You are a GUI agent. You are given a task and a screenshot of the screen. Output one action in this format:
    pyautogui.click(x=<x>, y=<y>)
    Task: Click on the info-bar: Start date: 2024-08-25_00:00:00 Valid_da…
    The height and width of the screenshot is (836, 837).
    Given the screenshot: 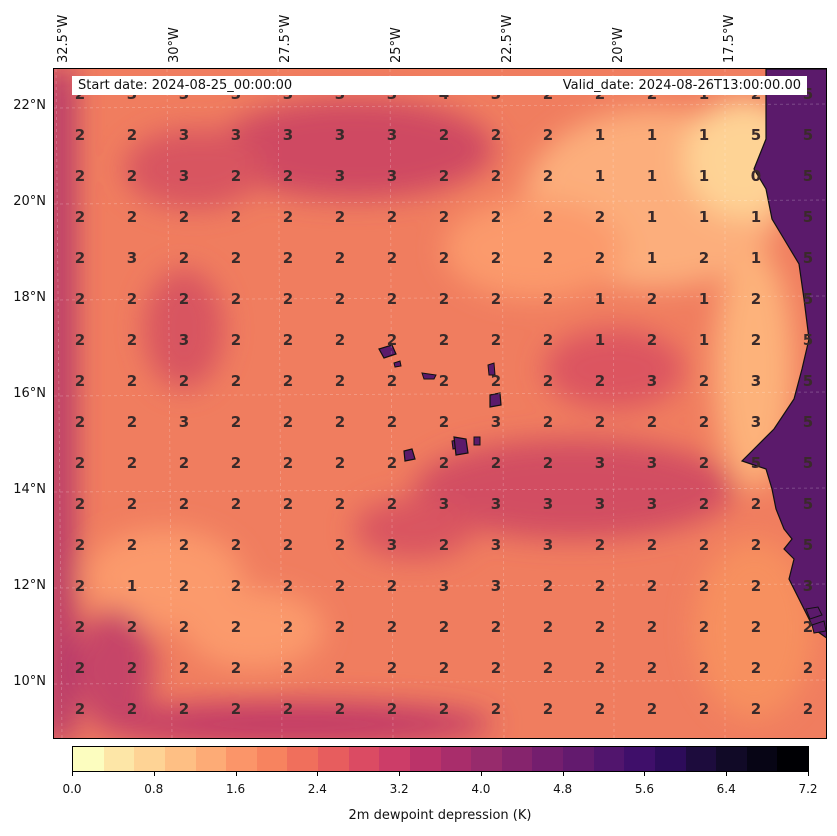 What is the action you would take?
    pyautogui.click(x=439, y=85)
    